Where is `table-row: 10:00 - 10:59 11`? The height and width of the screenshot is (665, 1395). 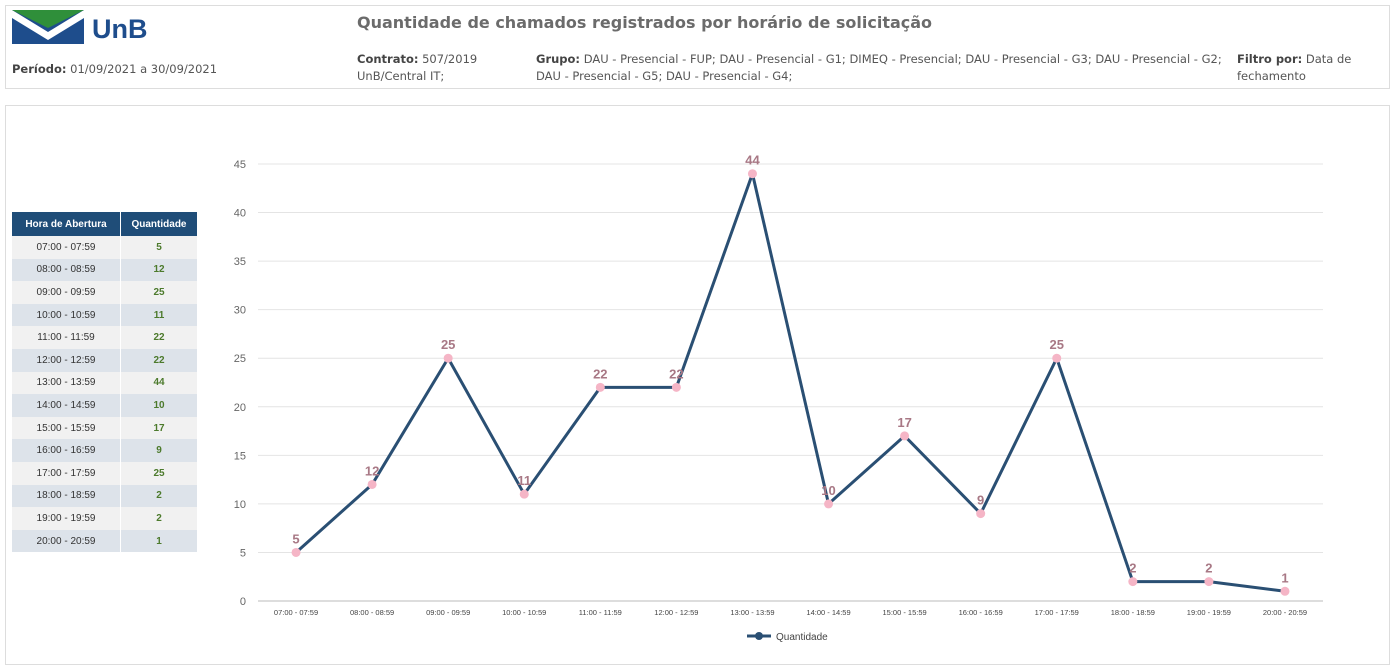
table-row: 10:00 - 10:59 11 is located at coordinates (104, 315).